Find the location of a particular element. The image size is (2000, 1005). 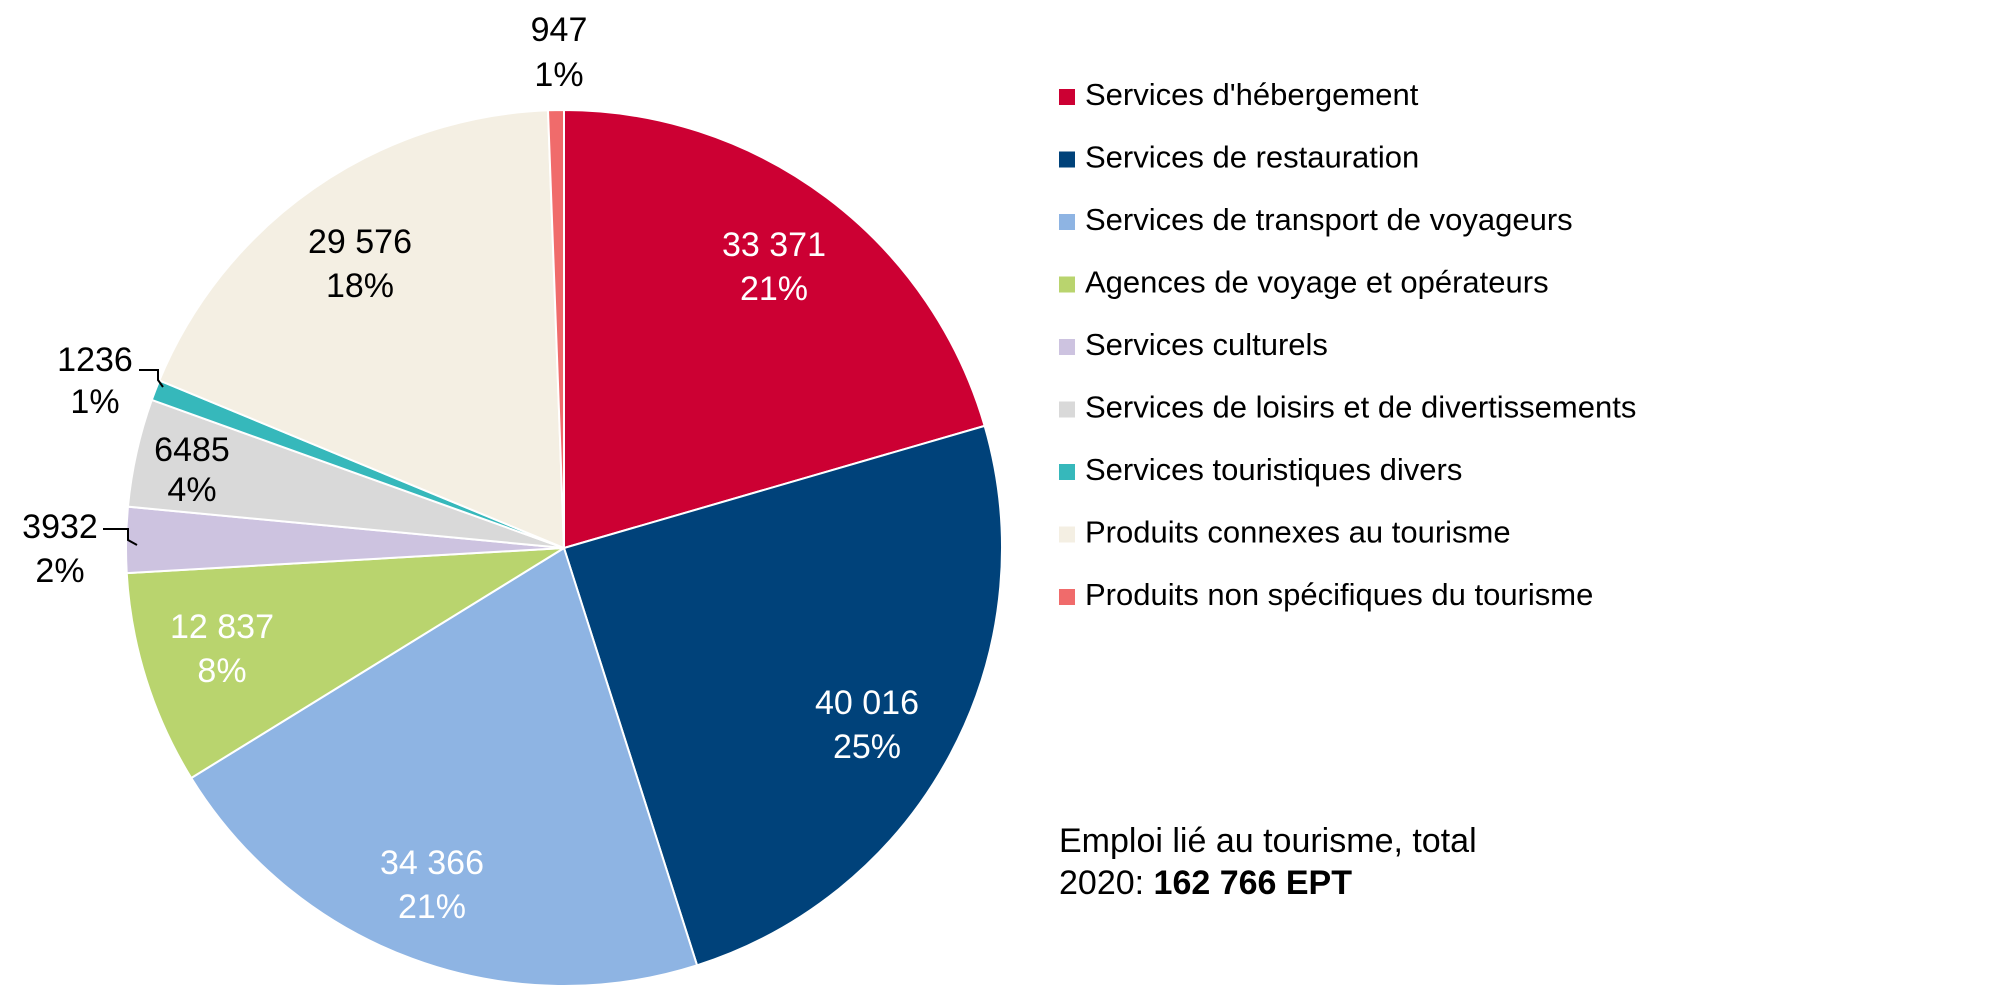

legend-label: Produits connexes au tourisme is located at coordinates (1298, 532).